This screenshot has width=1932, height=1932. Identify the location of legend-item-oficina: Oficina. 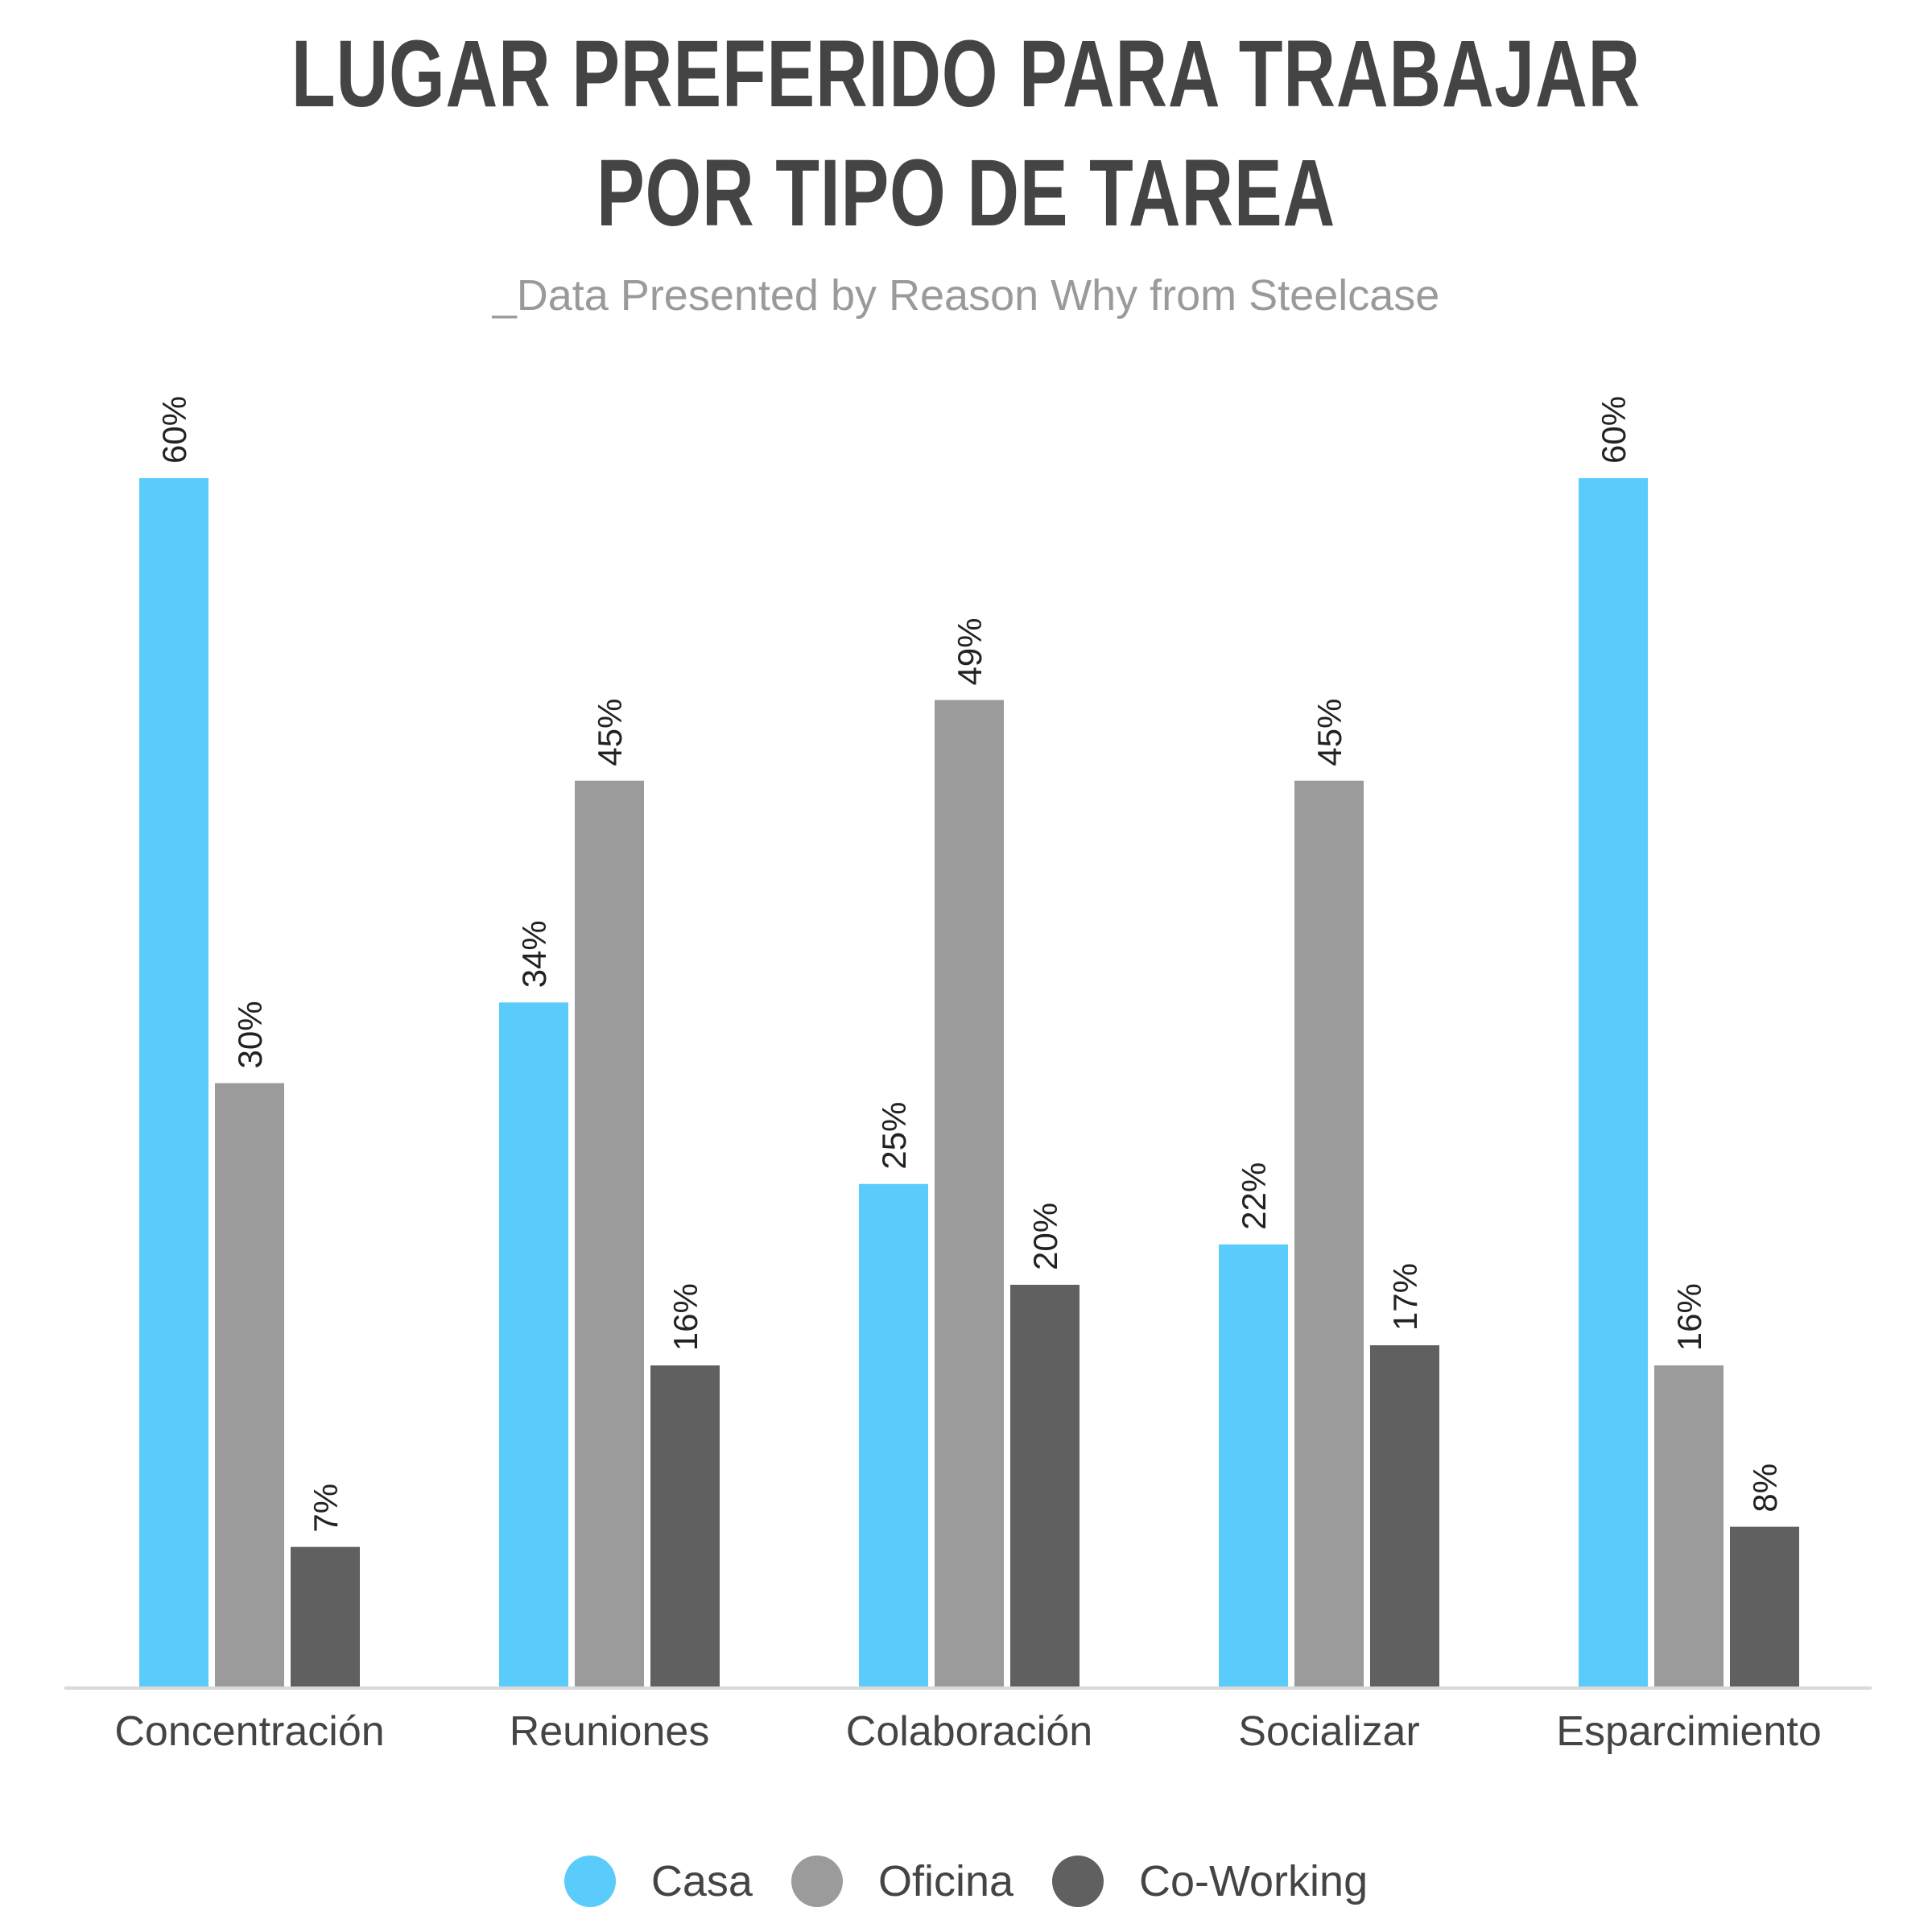
(902, 1881).